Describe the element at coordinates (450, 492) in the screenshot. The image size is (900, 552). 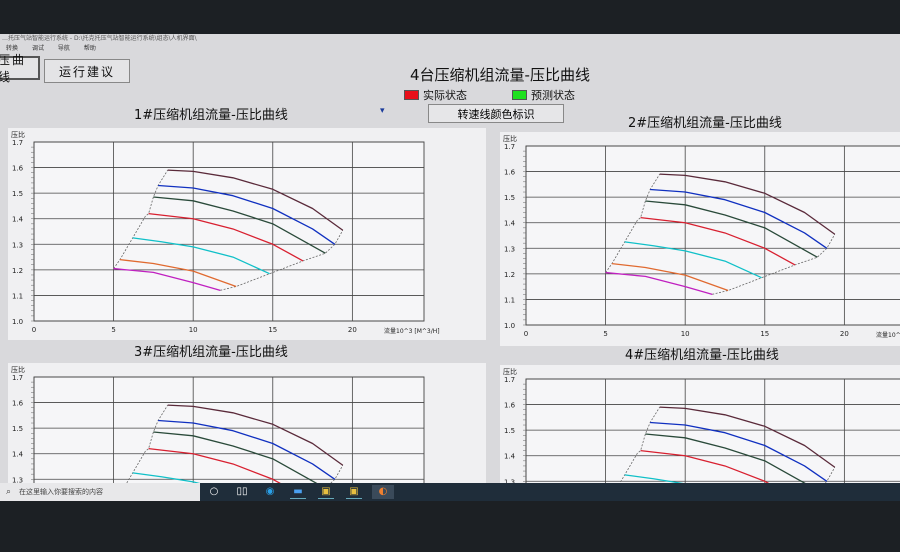
I see `taskbar: ⌕ 在这里输入你要搜索的内容 ○ ▯▯ ◉ ▬ ▣ ▣ ◐` at that location.